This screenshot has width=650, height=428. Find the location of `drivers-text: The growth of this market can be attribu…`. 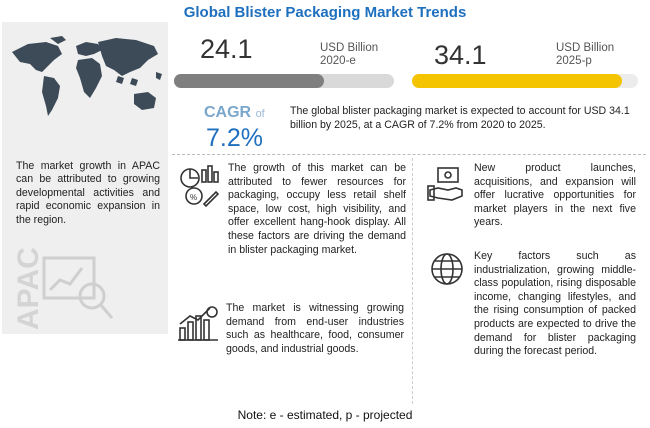

drivers-text: The growth of this market can be attribu… is located at coordinates (317, 209).